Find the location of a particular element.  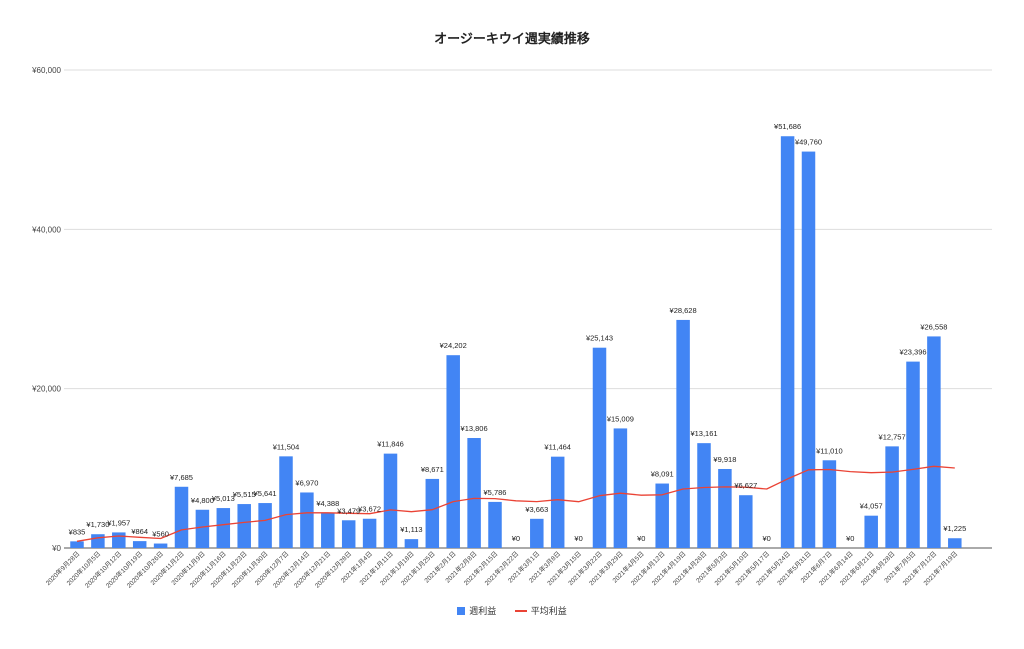

data-label: ¥4,388 is located at coordinates (327, 503).